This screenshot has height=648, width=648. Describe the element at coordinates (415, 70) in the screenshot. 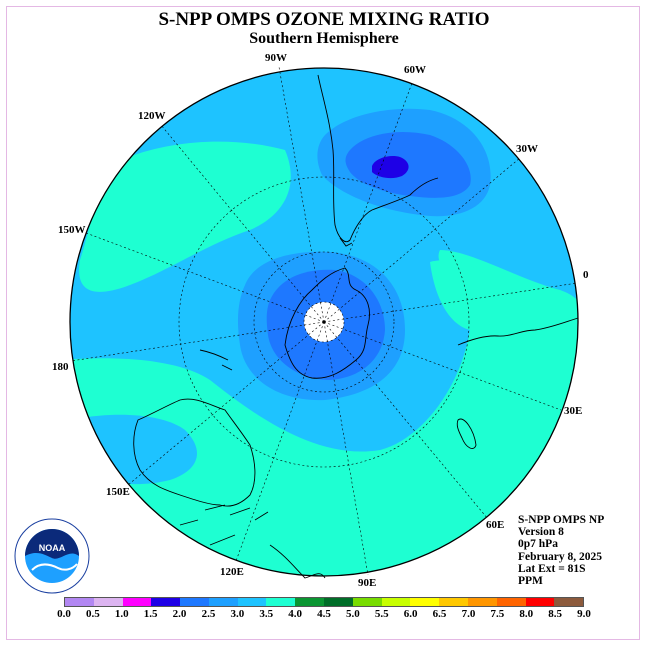

I see `label-60w: 60W` at that location.